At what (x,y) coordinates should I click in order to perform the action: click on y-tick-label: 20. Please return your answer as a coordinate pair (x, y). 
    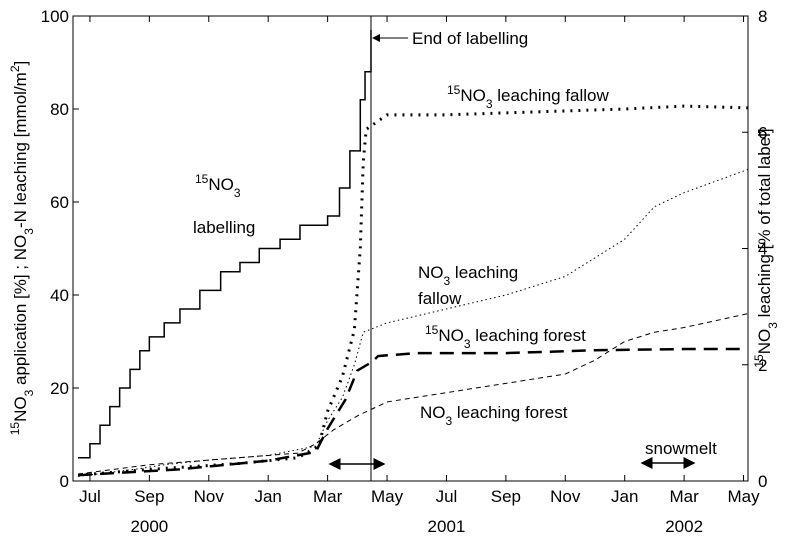
    Looking at the image, I should click on (59, 388).